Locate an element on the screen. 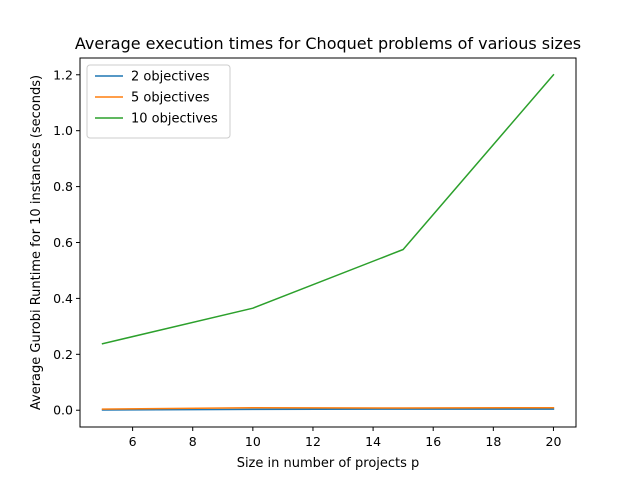 The height and width of the screenshot is (480, 640). x-axis-title: Size in number of projects p is located at coordinates (328, 463).